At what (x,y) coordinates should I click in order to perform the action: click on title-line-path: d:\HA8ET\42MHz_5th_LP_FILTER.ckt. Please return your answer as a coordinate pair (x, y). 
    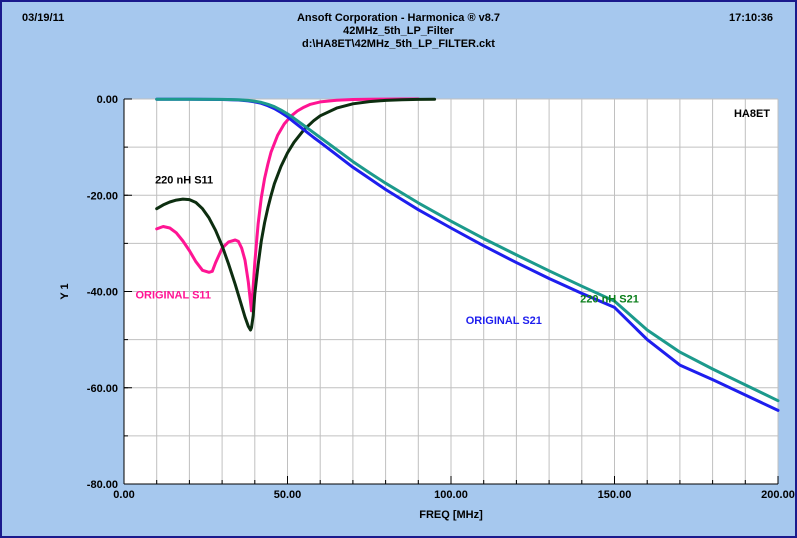
    Looking at the image, I should click on (398, 44).